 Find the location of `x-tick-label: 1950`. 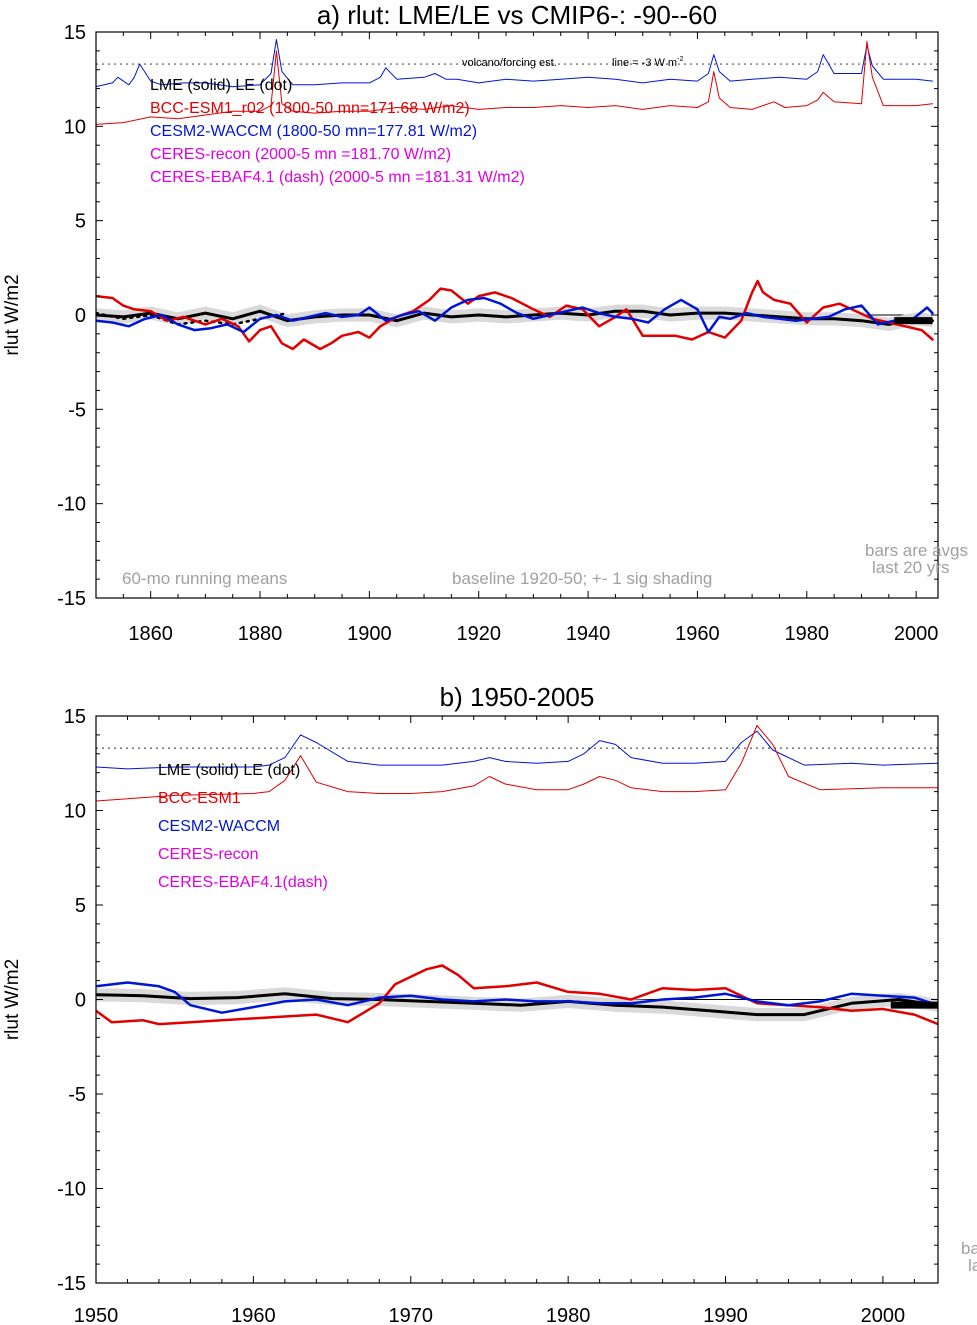

x-tick-label: 1950 is located at coordinates (96, 1315).